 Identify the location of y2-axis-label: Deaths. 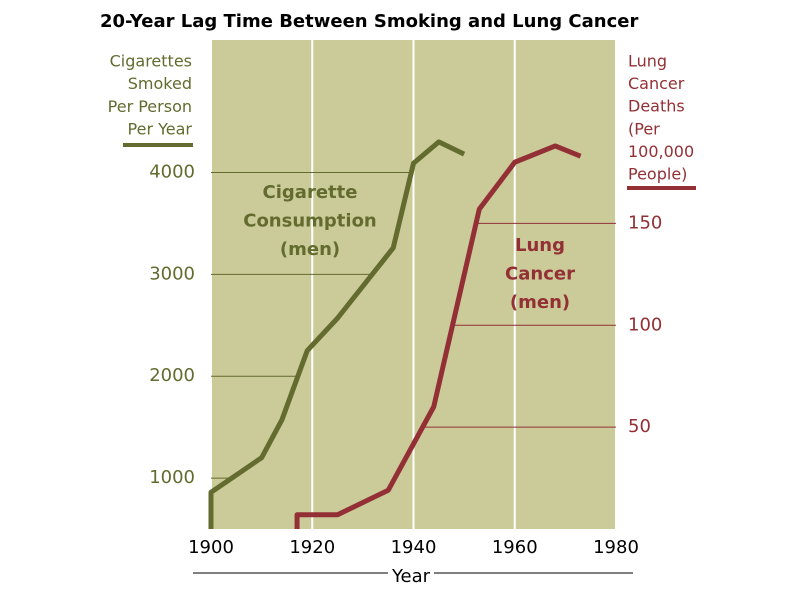
(656, 106).